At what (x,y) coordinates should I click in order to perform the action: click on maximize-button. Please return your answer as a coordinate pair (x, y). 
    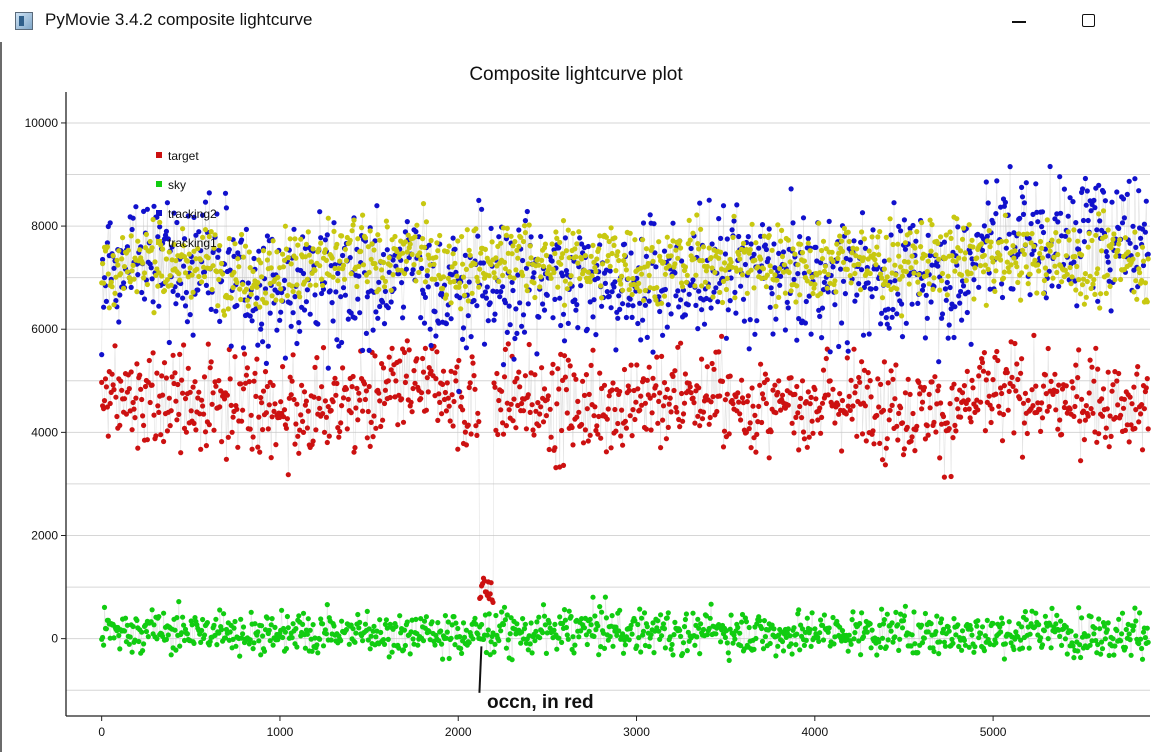
    Looking at the image, I should click on (1089, 21).